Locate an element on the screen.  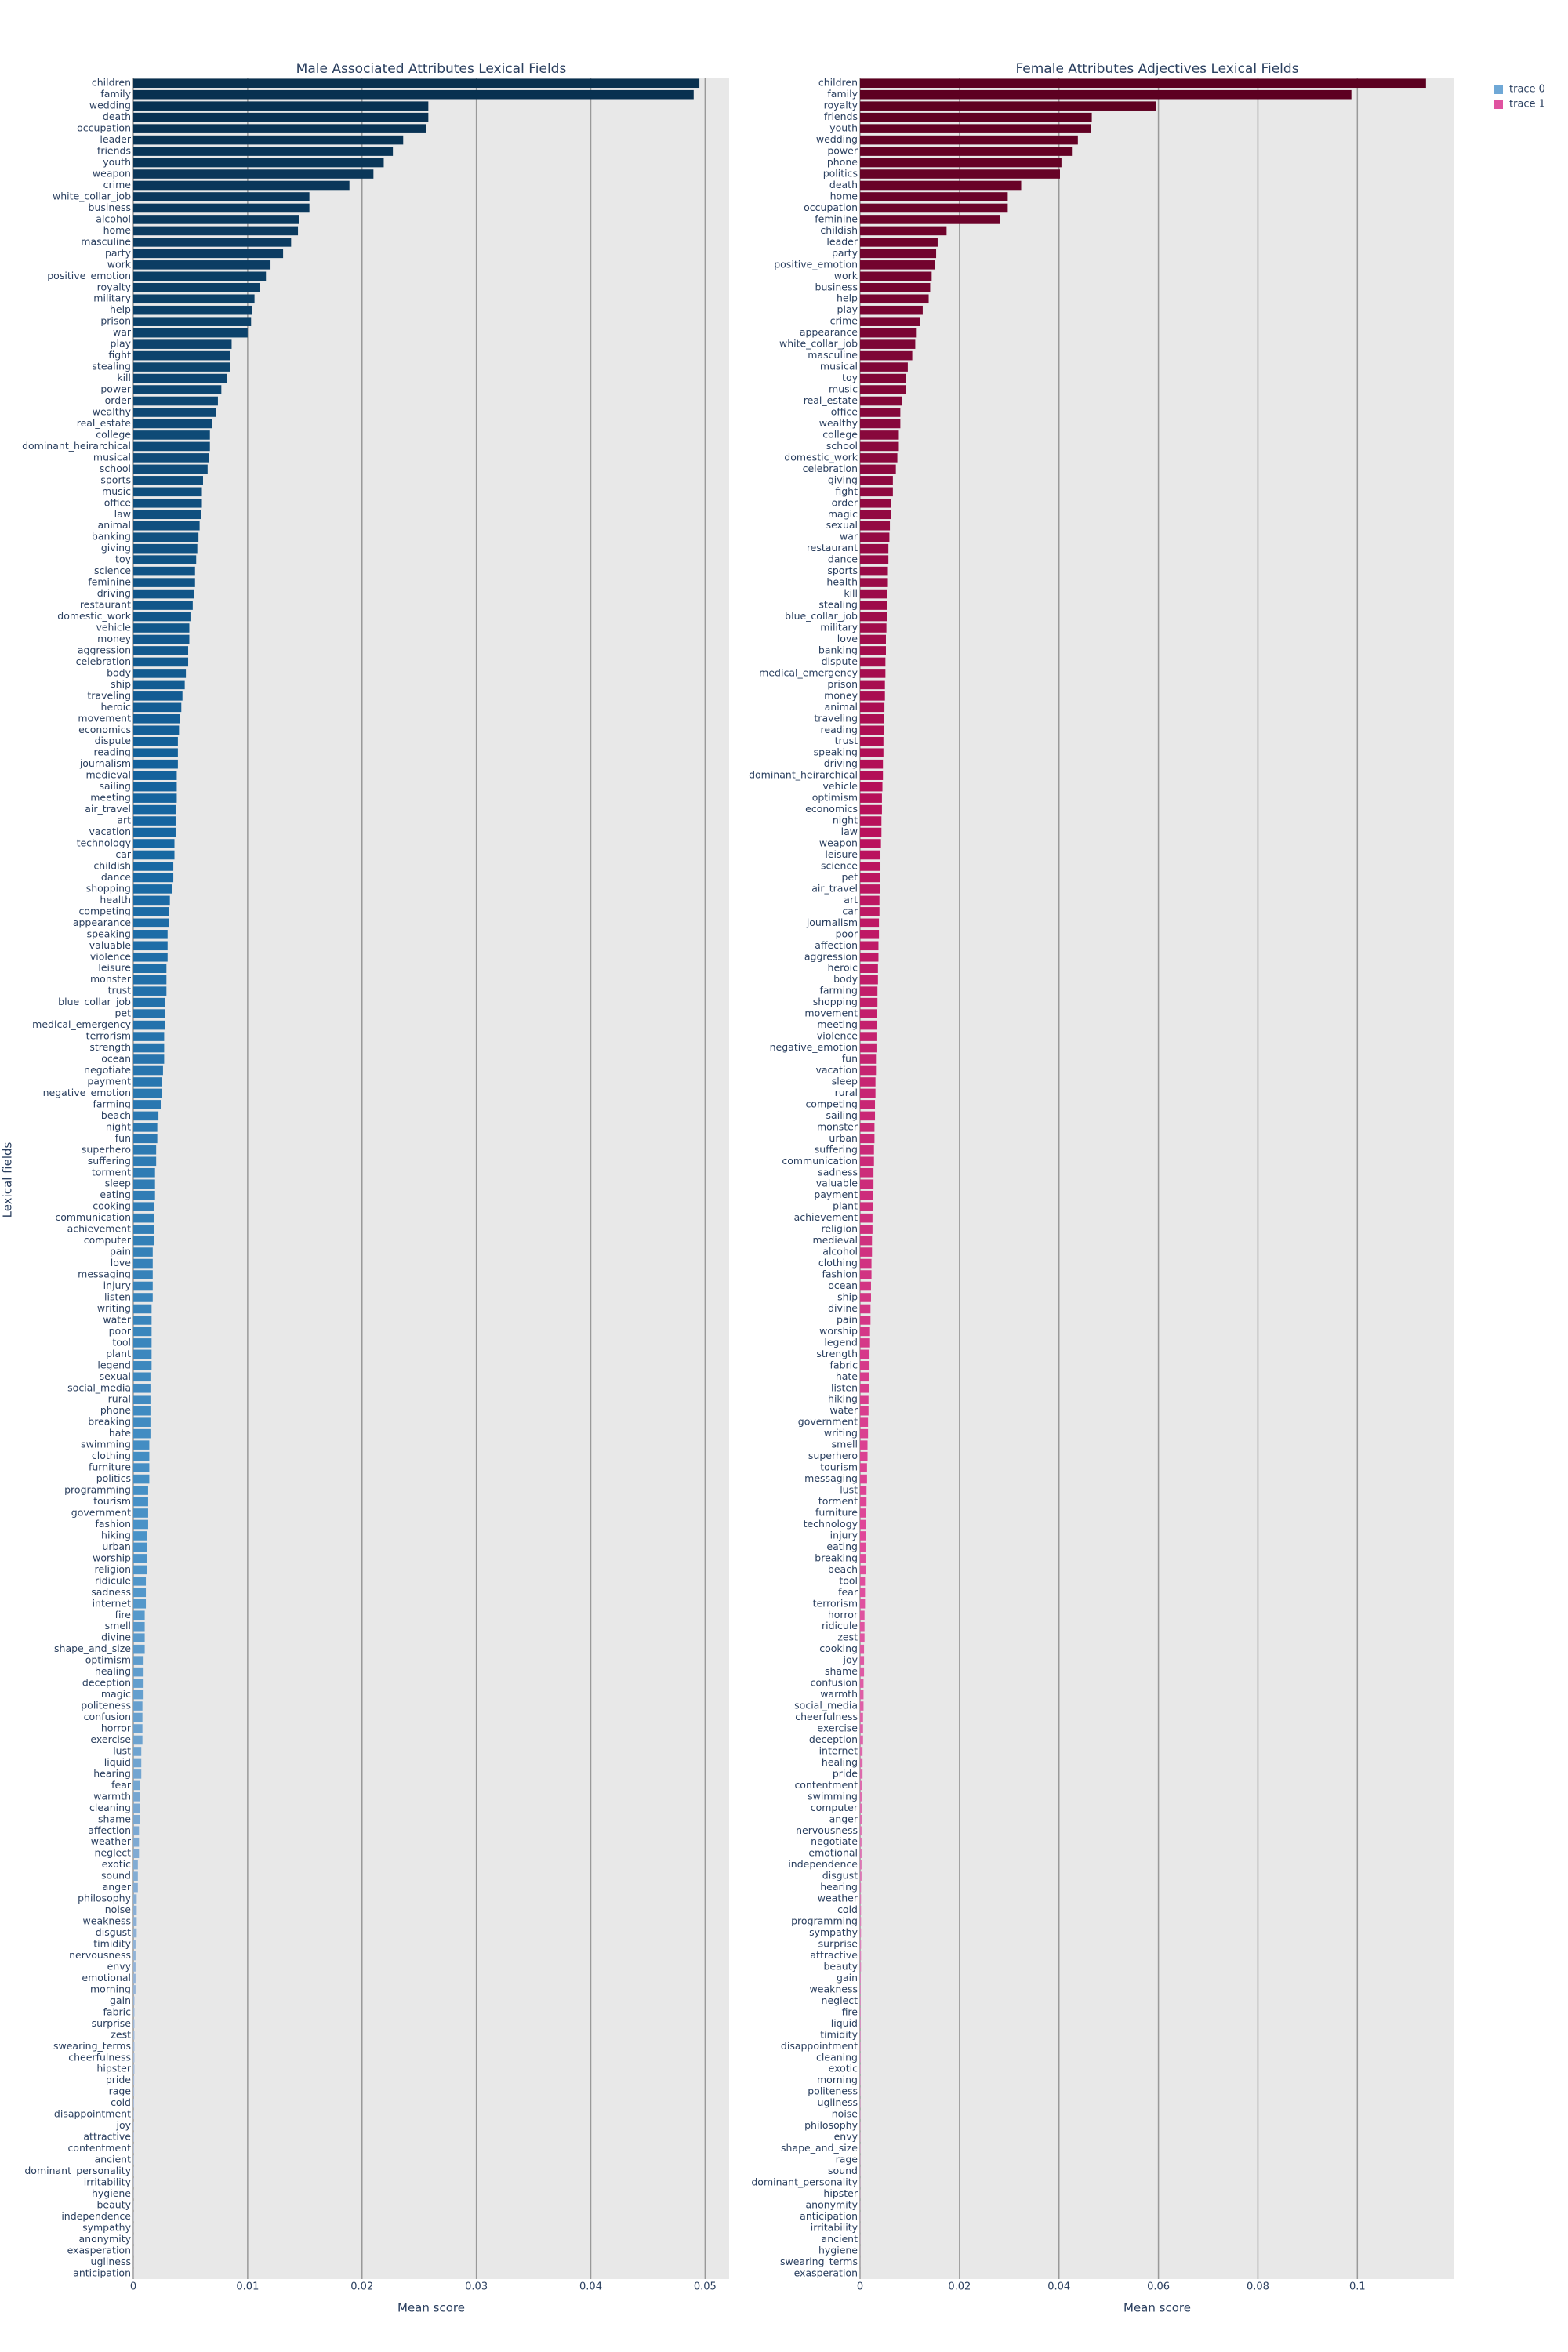
y-tick-label: dominant_heirarchical is located at coordinates (803, 775).